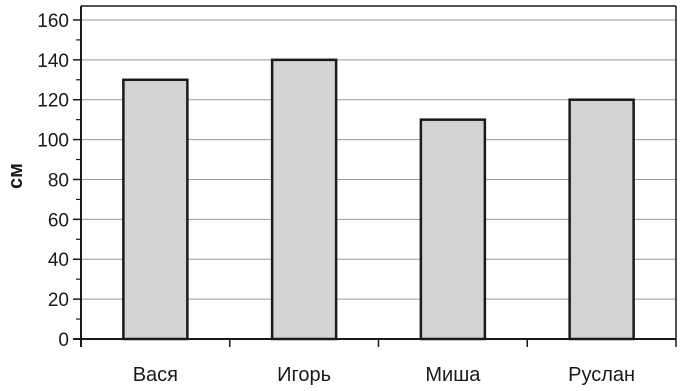 This screenshot has width=687, height=391. I want to click on y-tick-label-160: 160, so click(53, 21).